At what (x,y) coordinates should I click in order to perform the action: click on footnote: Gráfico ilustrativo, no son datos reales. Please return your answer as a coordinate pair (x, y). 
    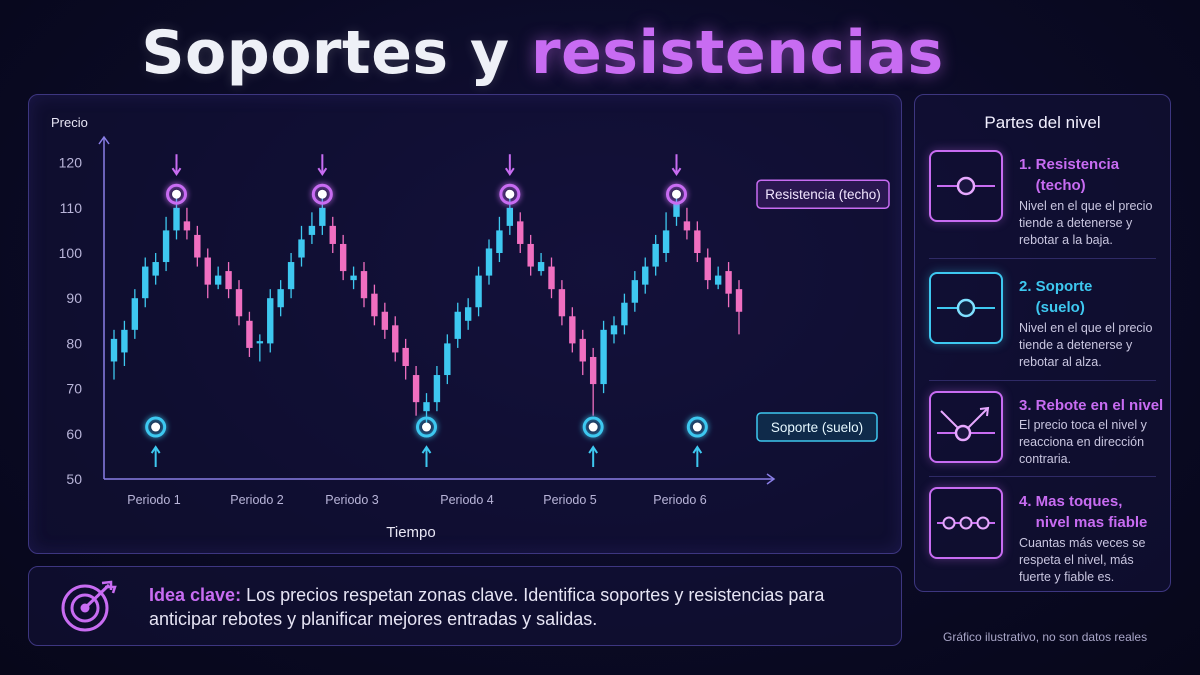
    Looking at the image, I should click on (1045, 637).